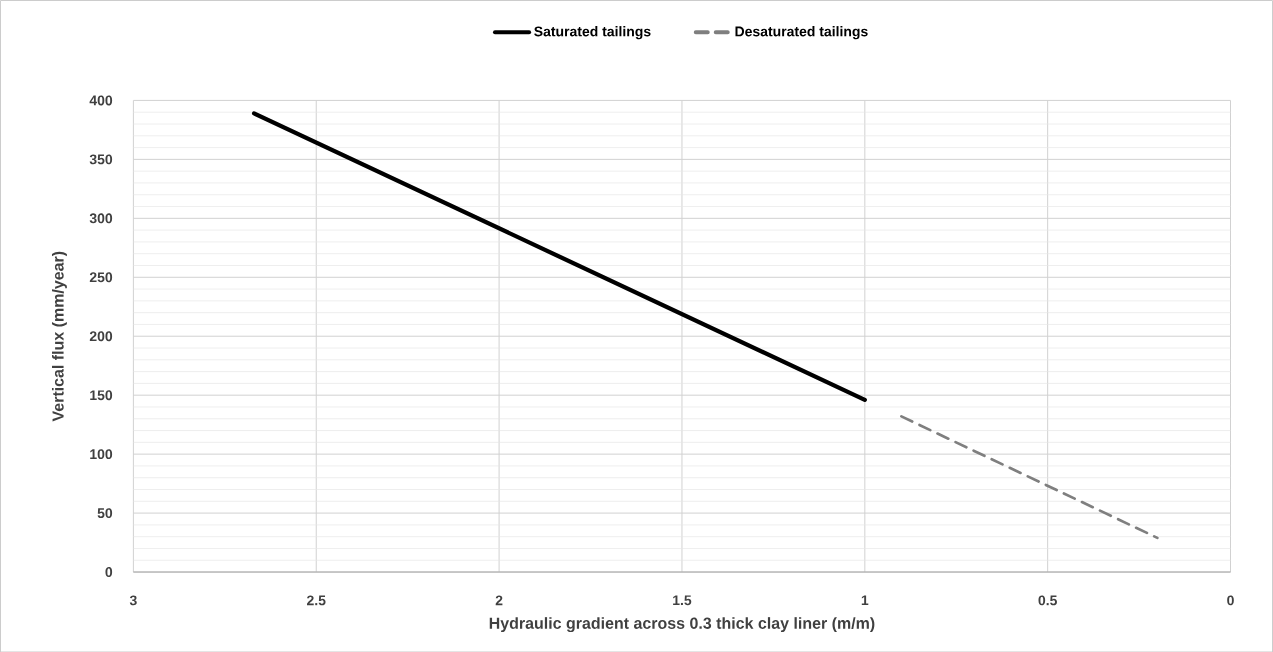  Describe the element at coordinates (101, 277) in the screenshot. I see `y-tick-label: 250` at that location.